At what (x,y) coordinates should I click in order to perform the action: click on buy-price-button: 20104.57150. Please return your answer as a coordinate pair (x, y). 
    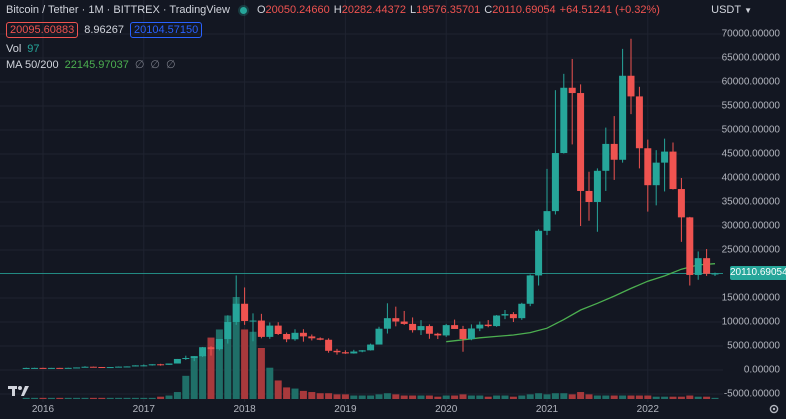
    Looking at the image, I should click on (166, 30).